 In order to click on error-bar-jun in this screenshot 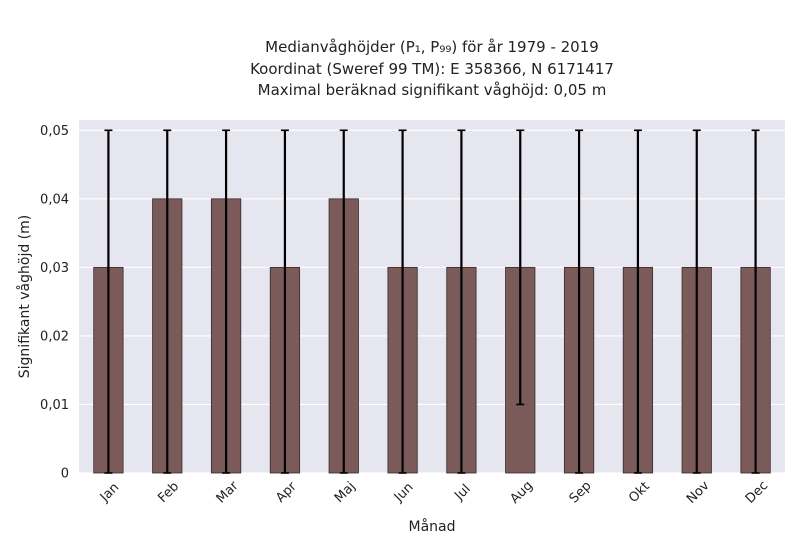, I will do `click(402, 301)`.